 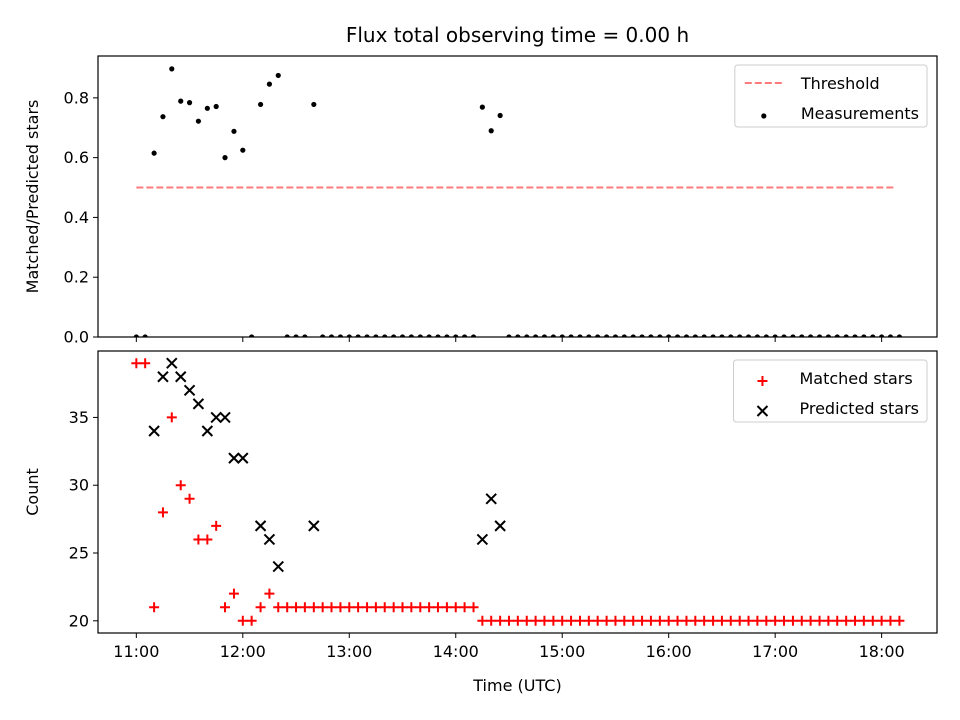 What do you see at coordinates (79, 553) in the screenshot?
I see `y-tick-label: 25` at bounding box center [79, 553].